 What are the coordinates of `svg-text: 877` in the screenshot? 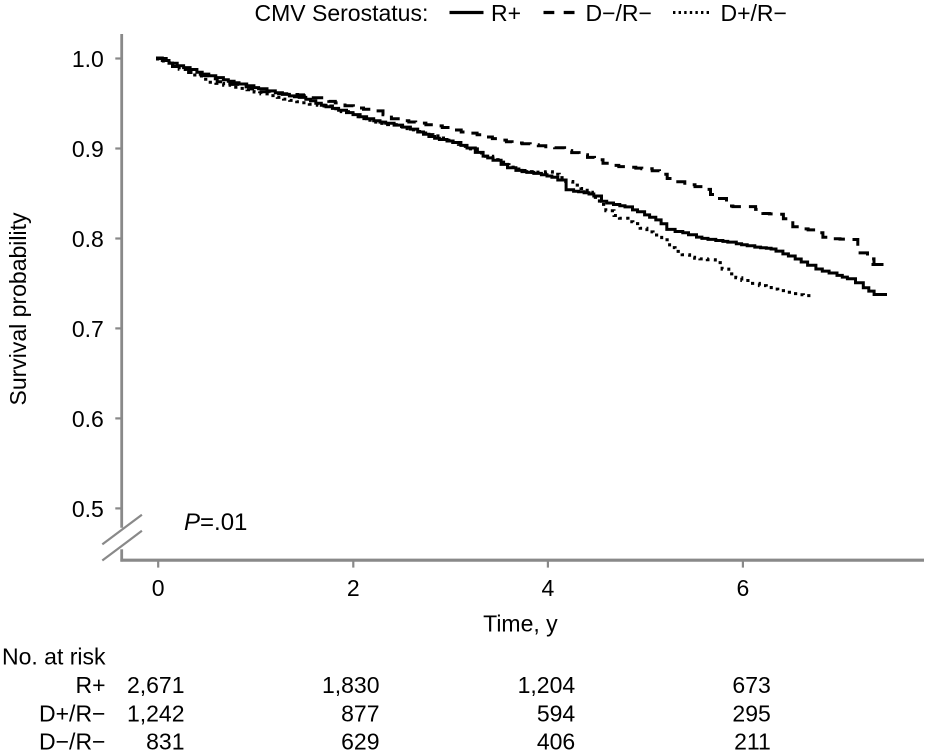 It's located at (360, 714).